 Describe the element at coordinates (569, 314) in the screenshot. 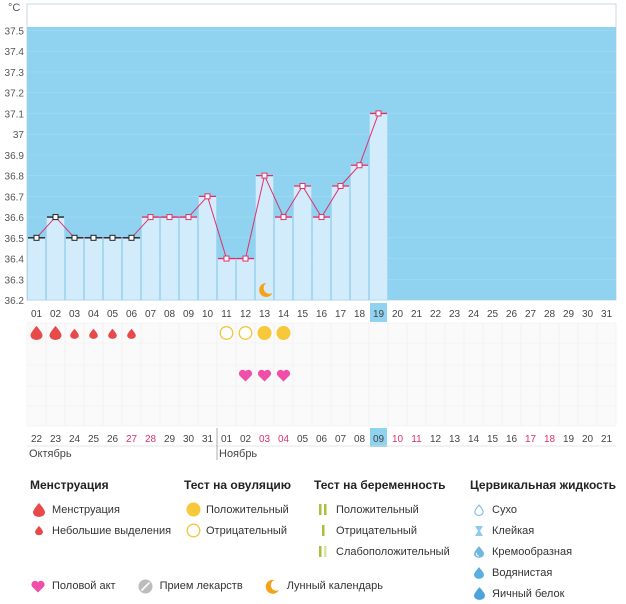

I see `cycle-day-label: 29` at that location.